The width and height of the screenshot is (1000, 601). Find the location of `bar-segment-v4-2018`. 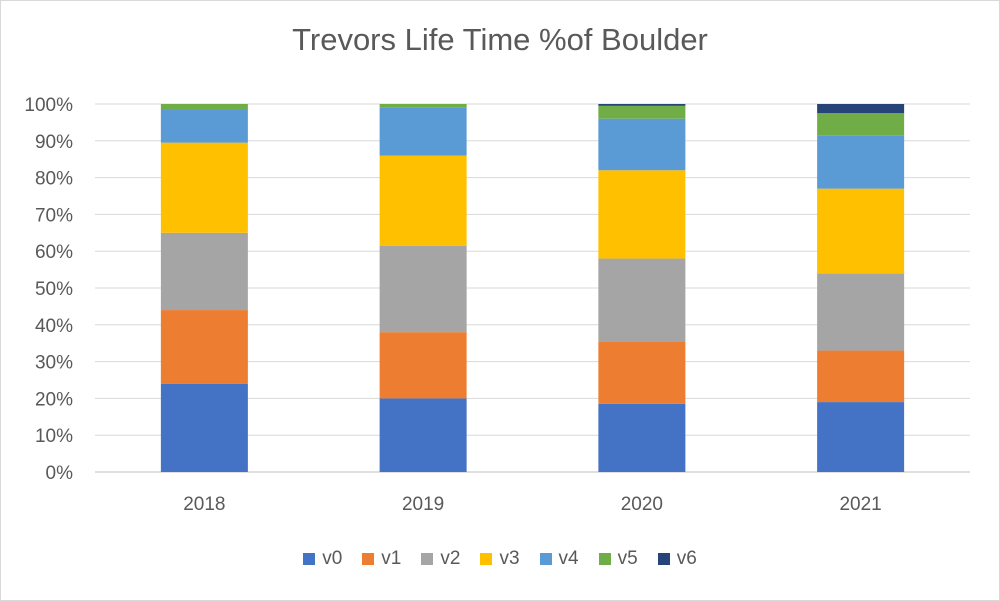

bar-segment-v4-2018 is located at coordinates (204, 126).